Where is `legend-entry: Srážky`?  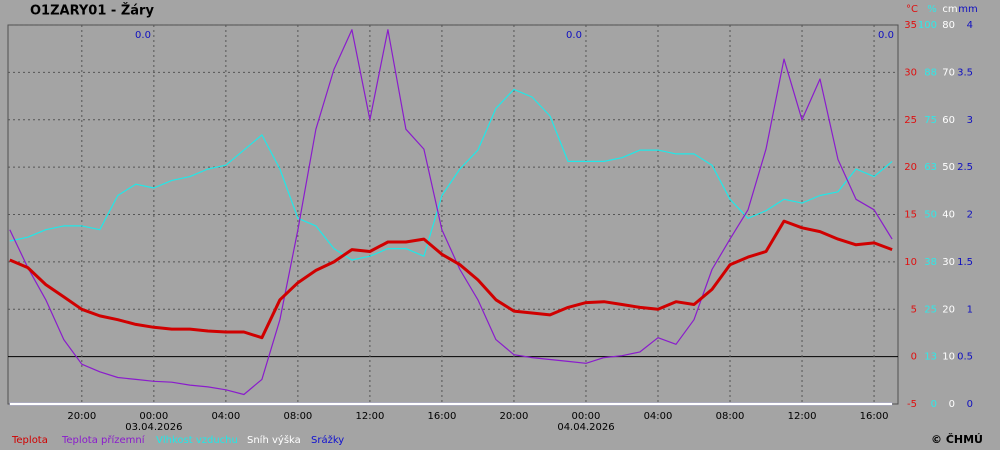 legend-entry: Srážky is located at coordinates (327, 440).